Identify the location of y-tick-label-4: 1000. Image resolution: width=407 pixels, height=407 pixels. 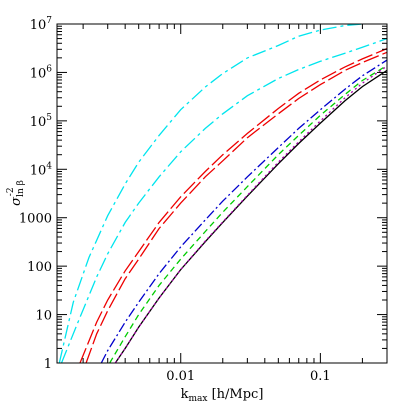
(35, 219).